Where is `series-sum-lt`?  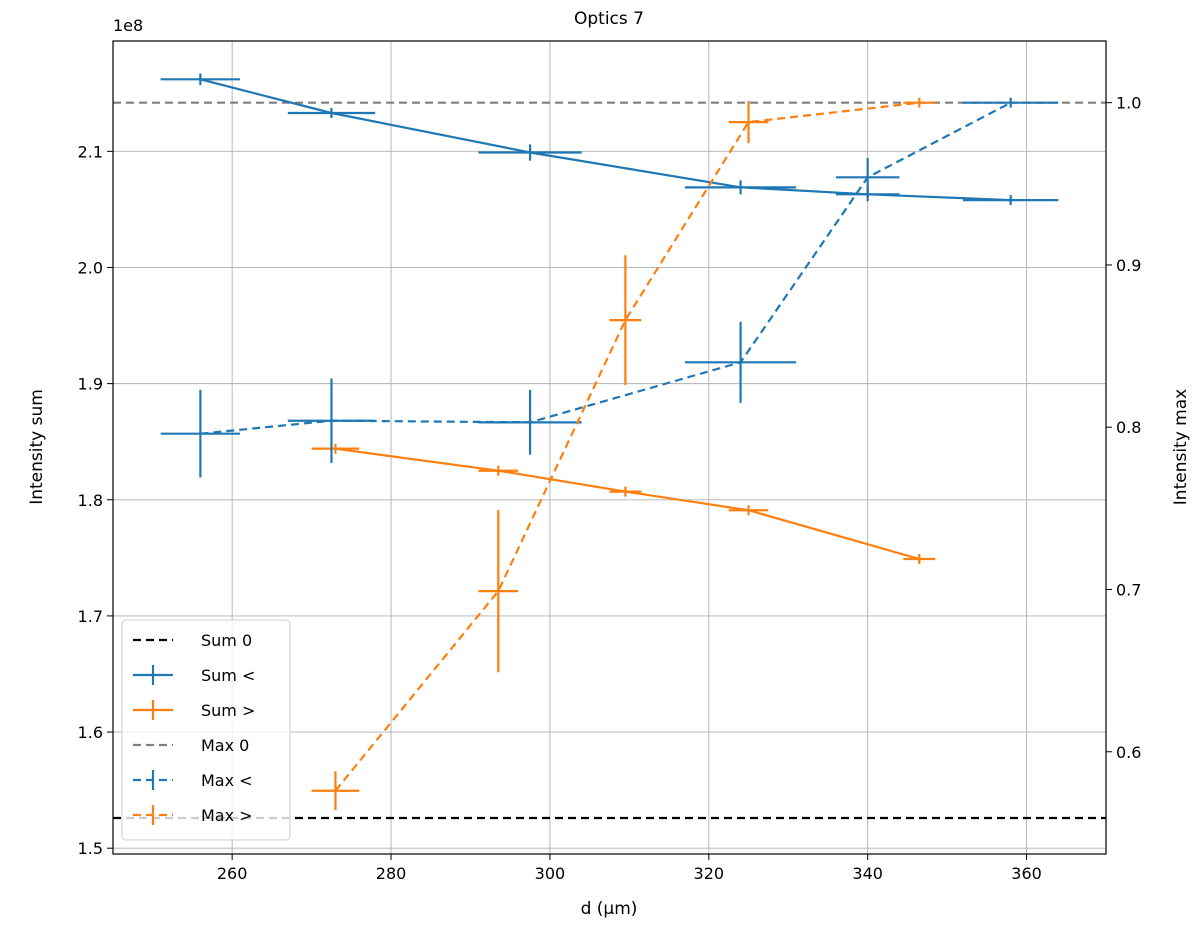 series-sum-lt is located at coordinates (609, 139).